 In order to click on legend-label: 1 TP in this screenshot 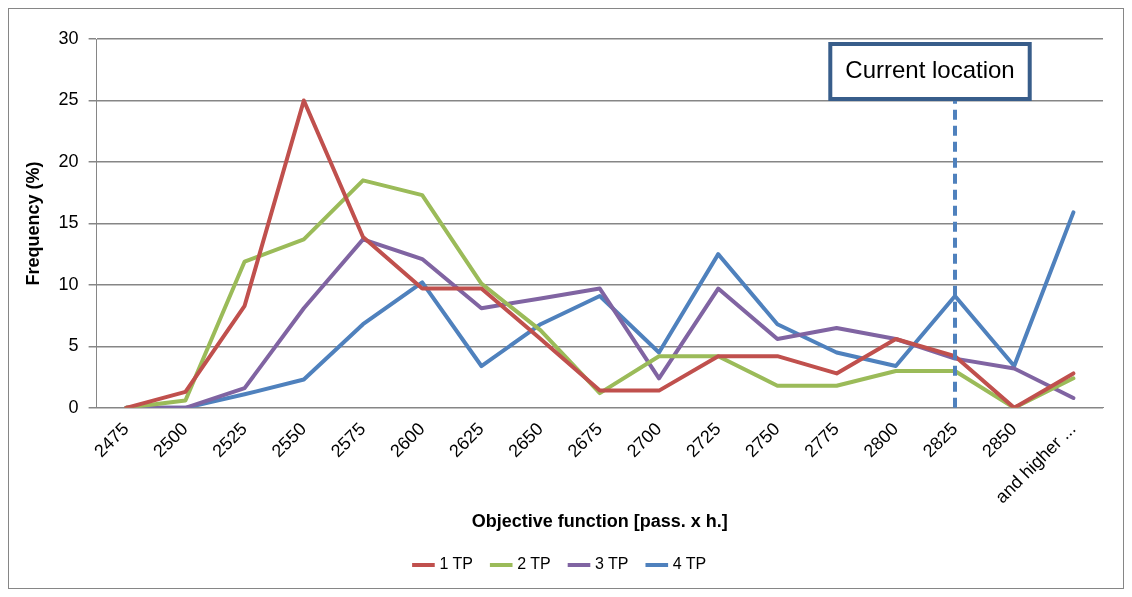, I will do `click(456, 564)`.